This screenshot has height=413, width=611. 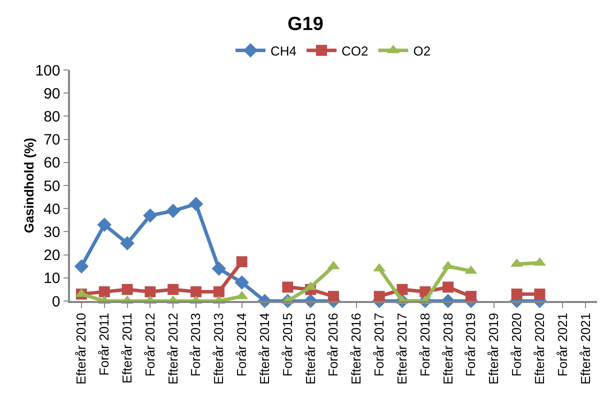 I want to click on legend-label: O2, so click(x=422, y=50).